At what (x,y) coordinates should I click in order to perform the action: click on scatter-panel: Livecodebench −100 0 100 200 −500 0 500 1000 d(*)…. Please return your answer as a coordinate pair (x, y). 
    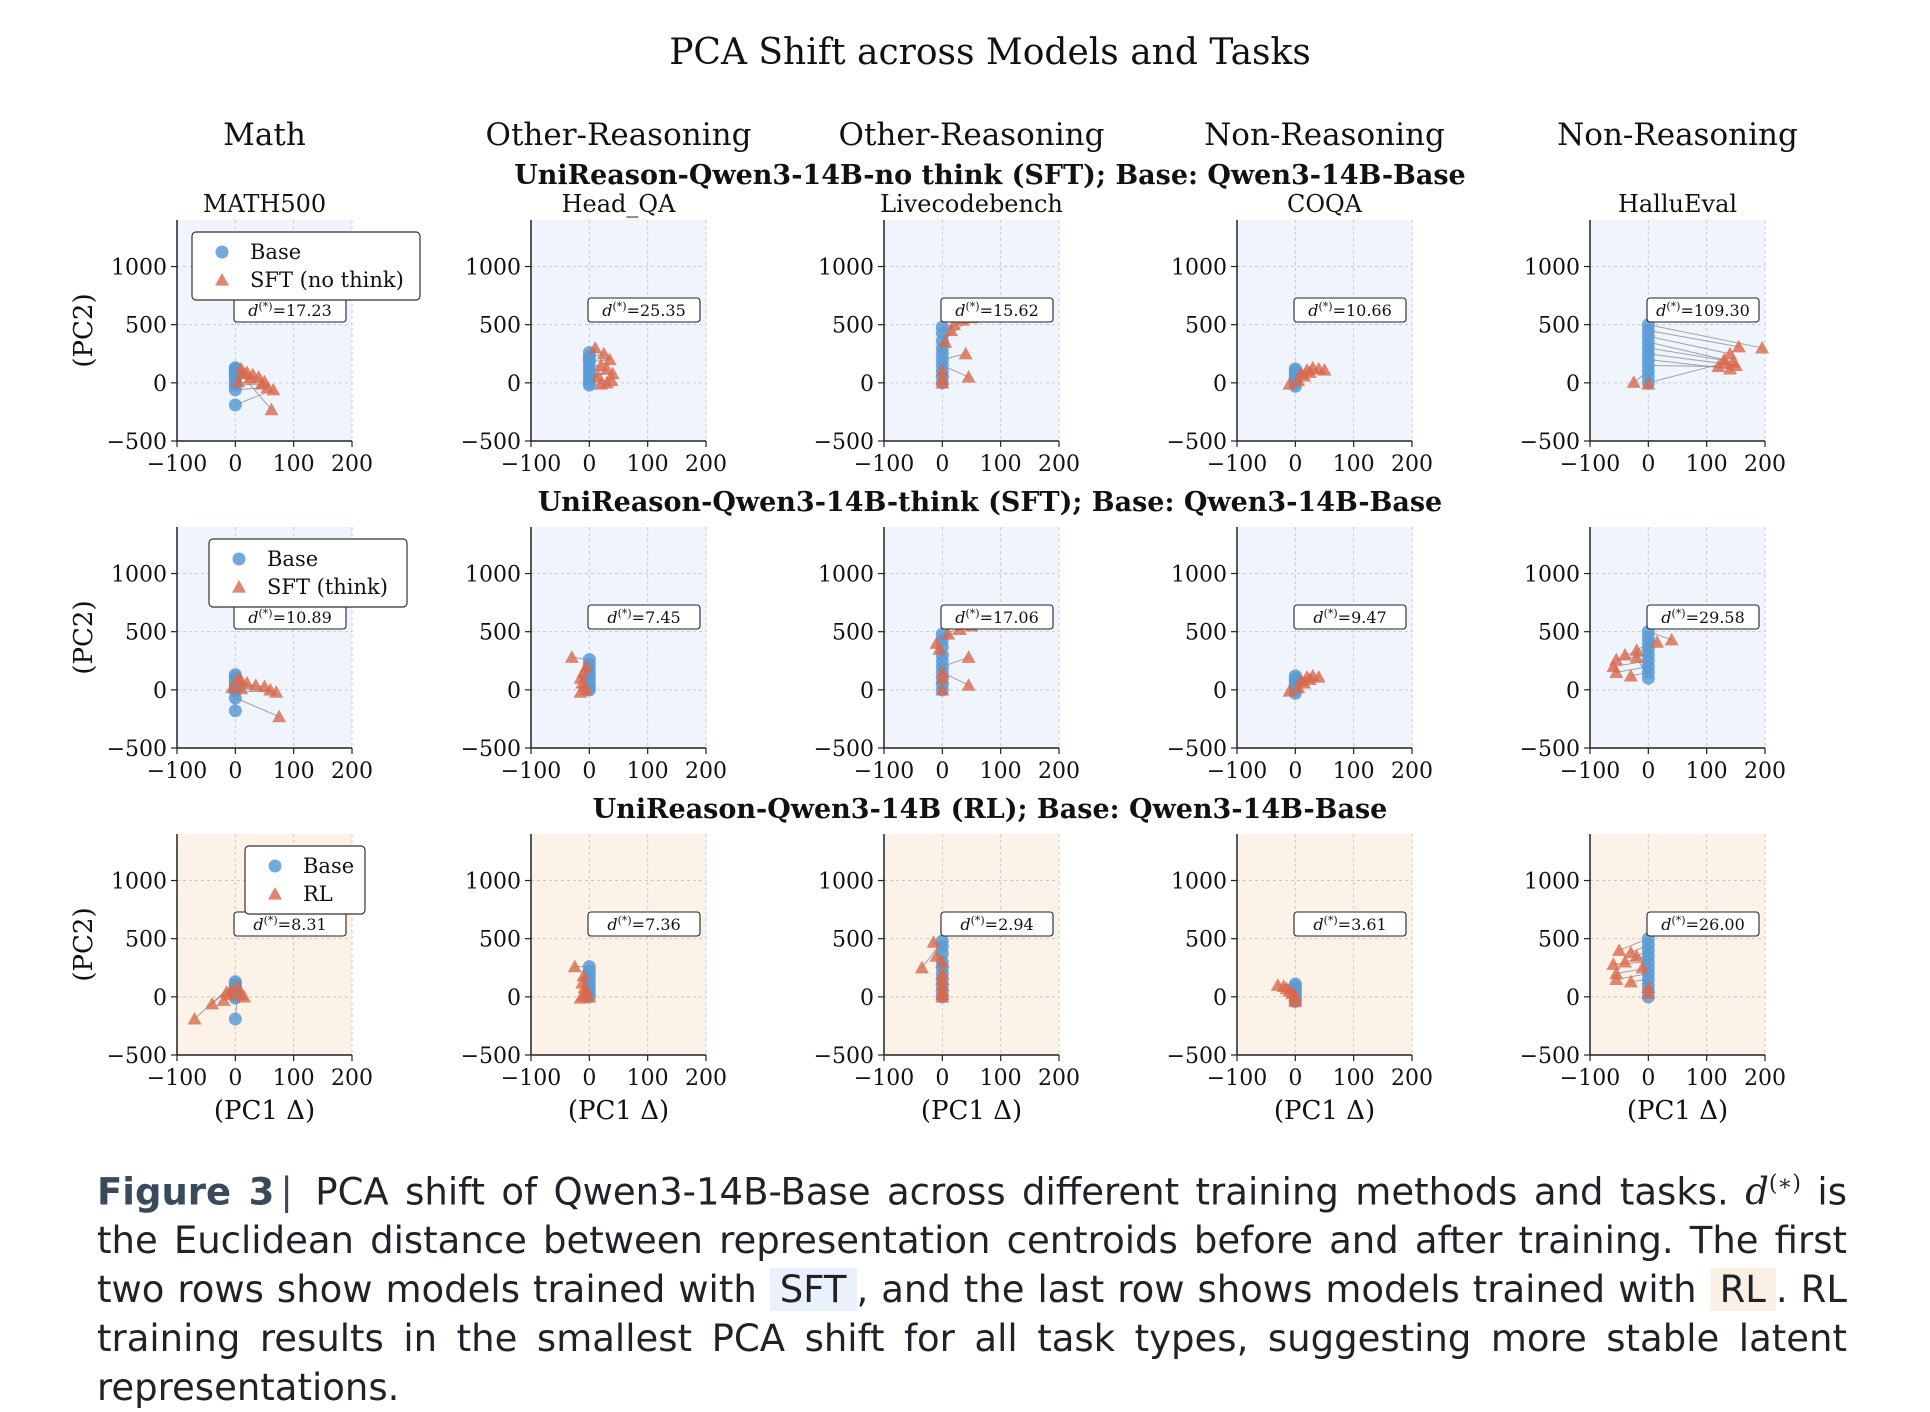
    Looking at the image, I should click on (947, 333).